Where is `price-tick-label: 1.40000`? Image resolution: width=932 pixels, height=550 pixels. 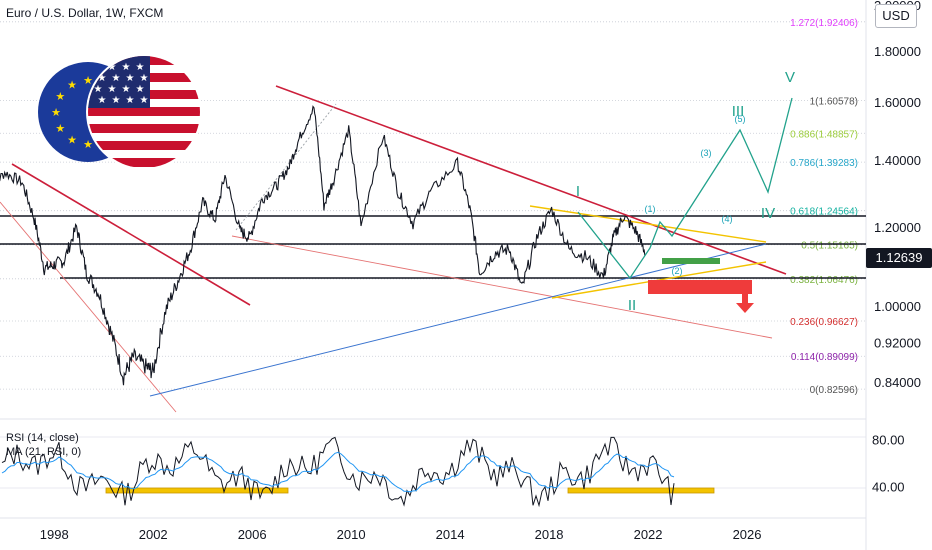
price-tick-label: 1.40000 is located at coordinates (897, 160).